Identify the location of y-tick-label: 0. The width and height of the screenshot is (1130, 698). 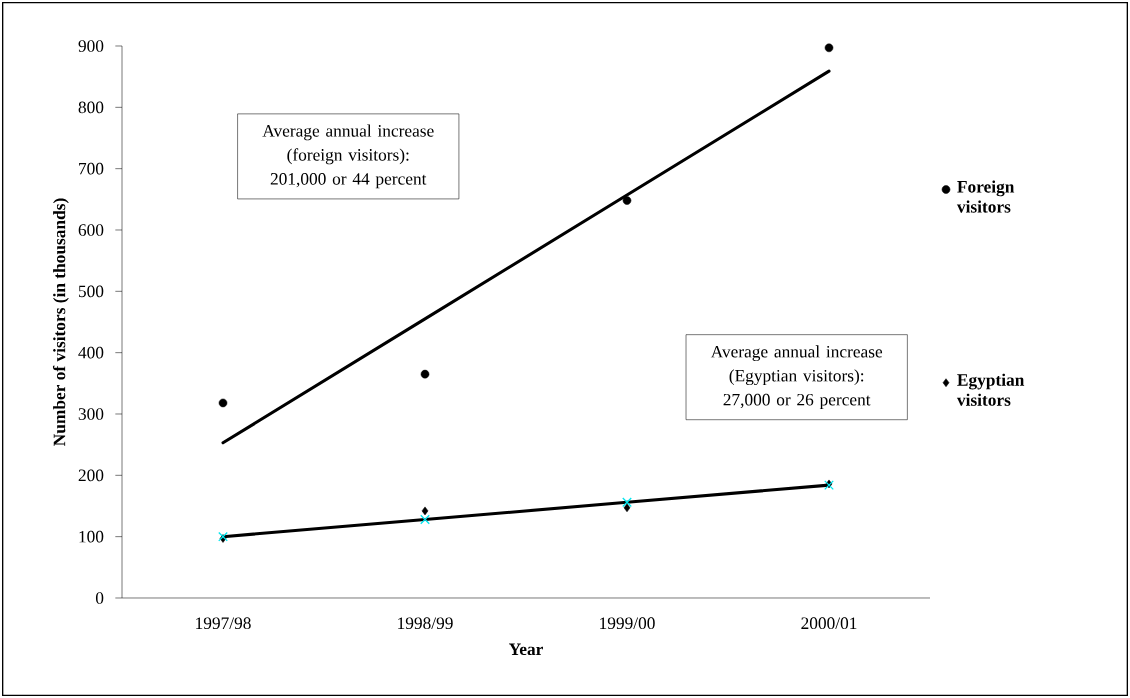
(99, 598).